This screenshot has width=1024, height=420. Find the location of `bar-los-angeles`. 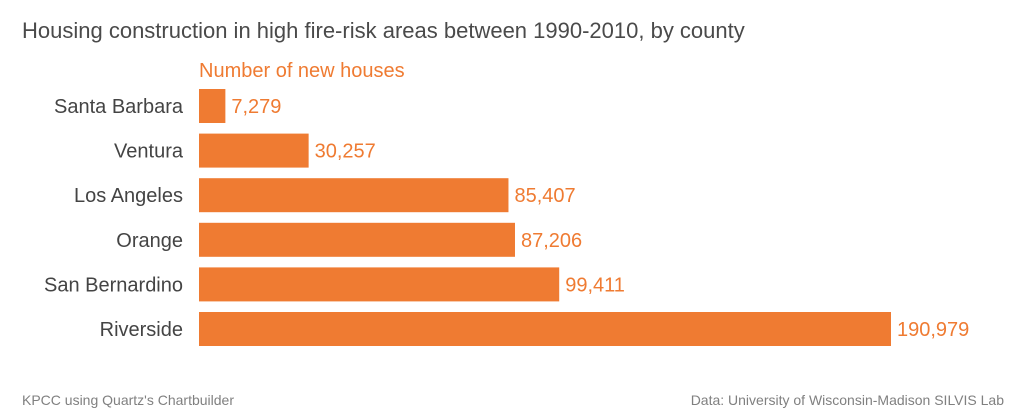

bar-los-angeles is located at coordinates (354, 195).